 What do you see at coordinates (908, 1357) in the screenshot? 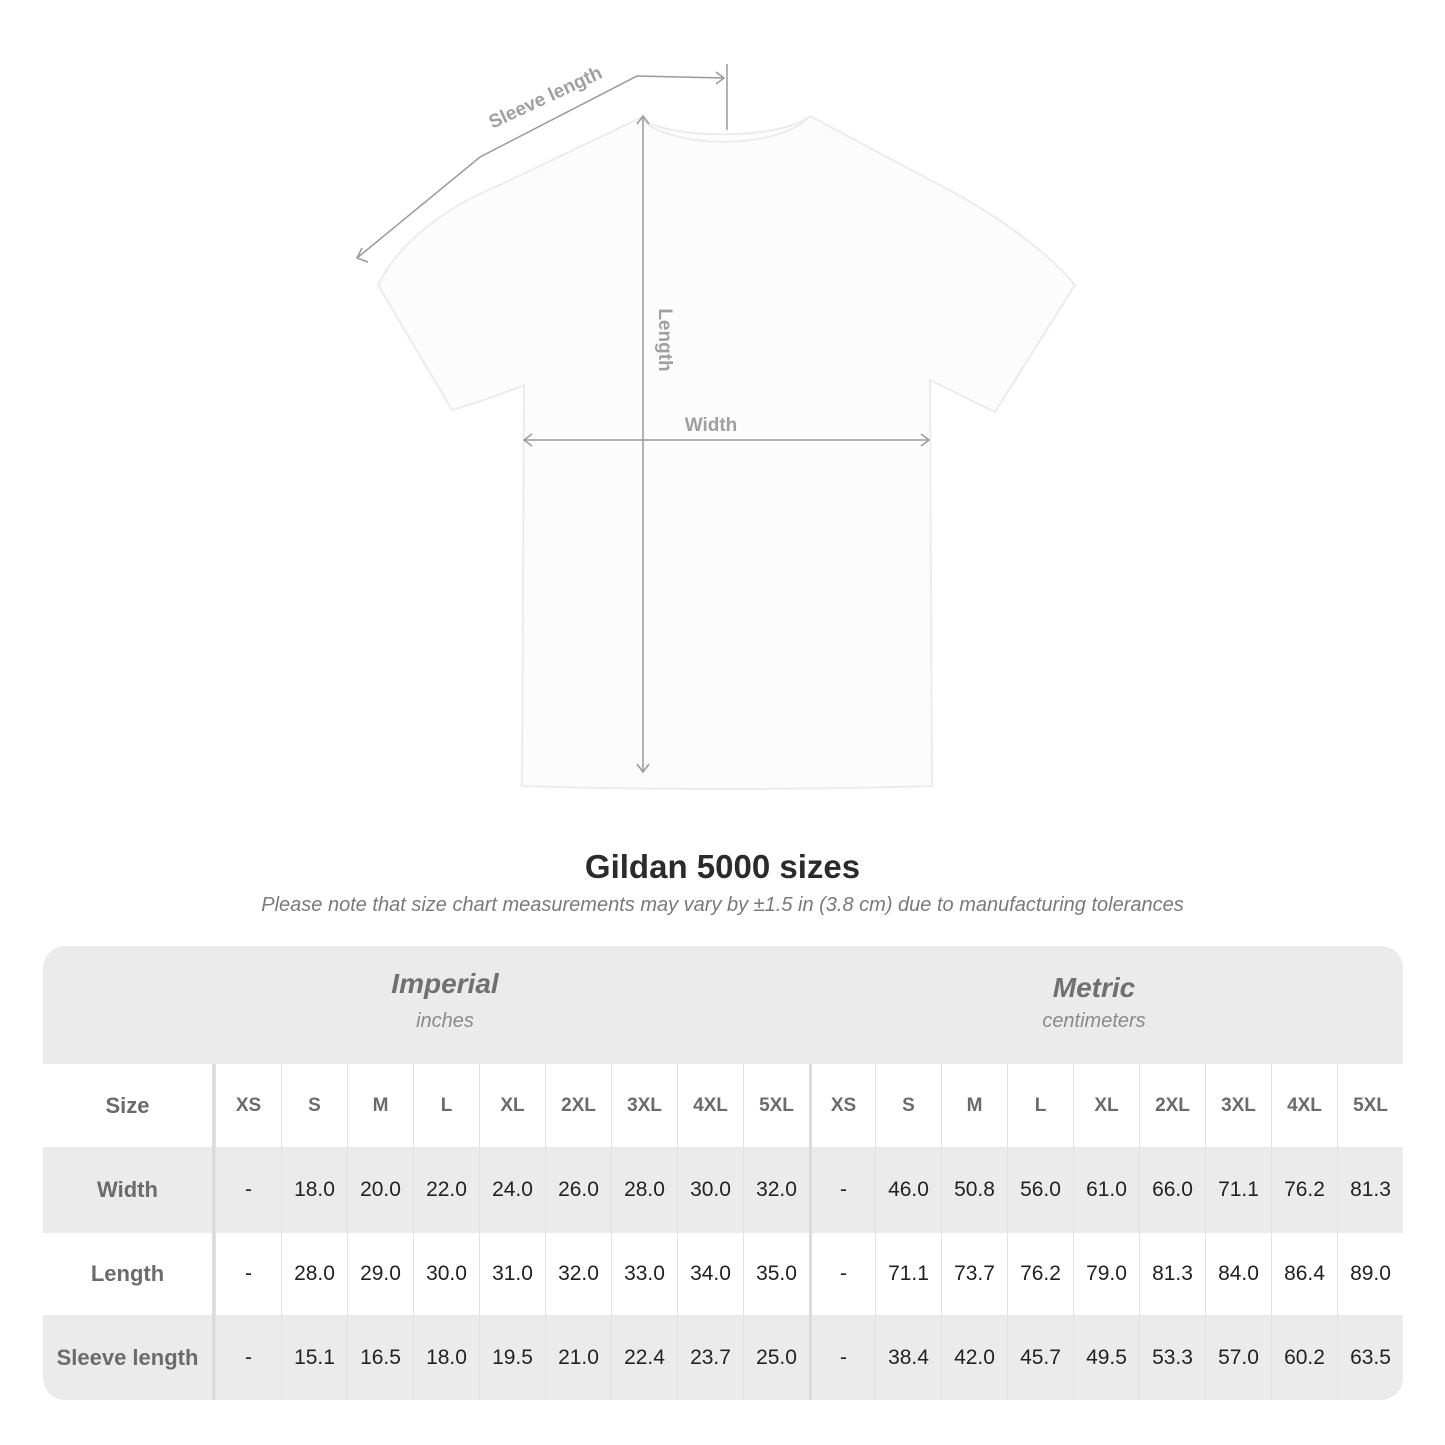
I see `table-cell: 38.4` at bounding box center [908, 1357].